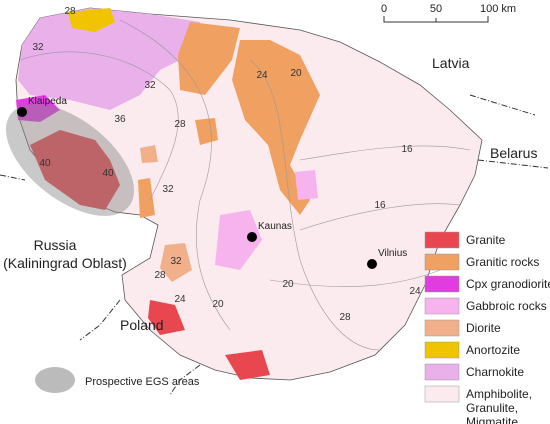  Describe the element at coordinates (384, 9) in the screenshot. I see `scale-label: 0` at that location.